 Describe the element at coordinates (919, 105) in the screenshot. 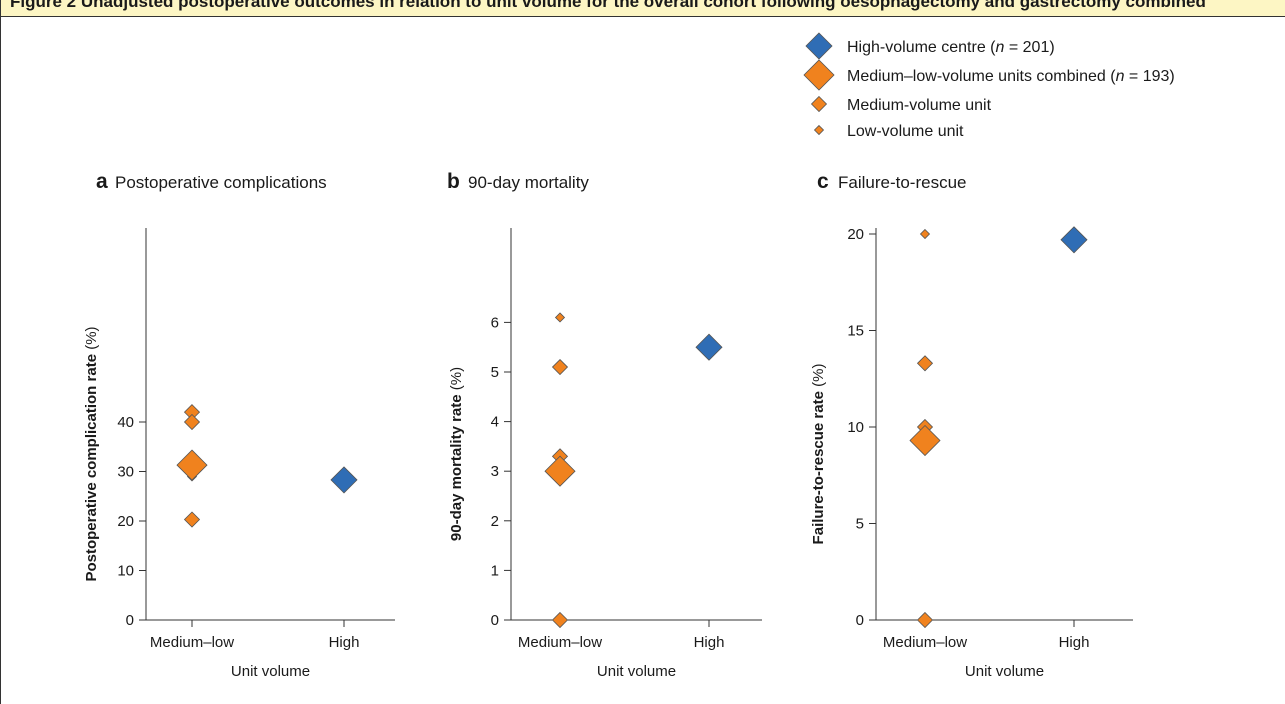

I see `legend-label-medium: Medium-volume unit` at that location.